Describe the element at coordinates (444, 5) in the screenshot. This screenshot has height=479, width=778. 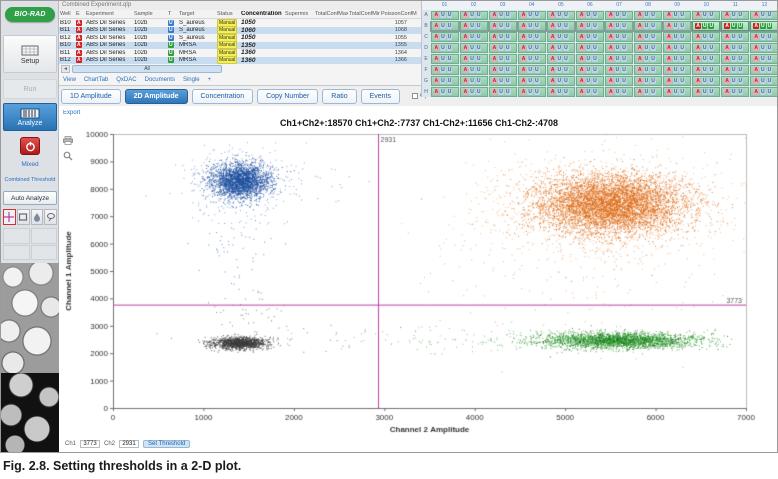
I see `plate-col-label: 01` at that location.